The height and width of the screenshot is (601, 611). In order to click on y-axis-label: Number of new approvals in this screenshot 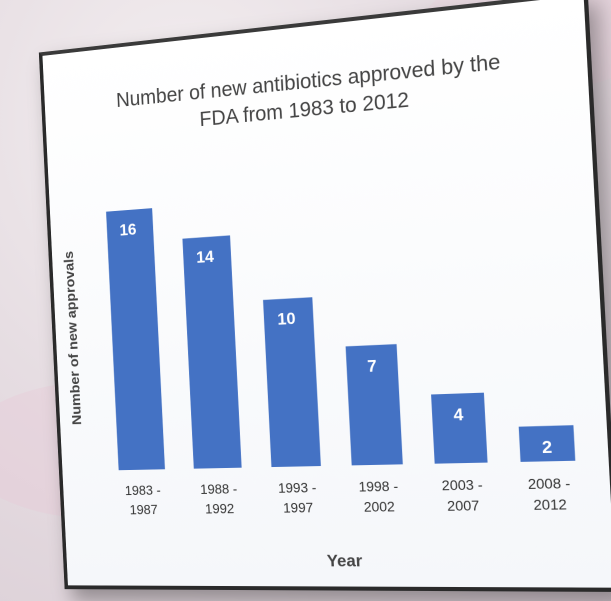, I will do `click(73, 338)`.